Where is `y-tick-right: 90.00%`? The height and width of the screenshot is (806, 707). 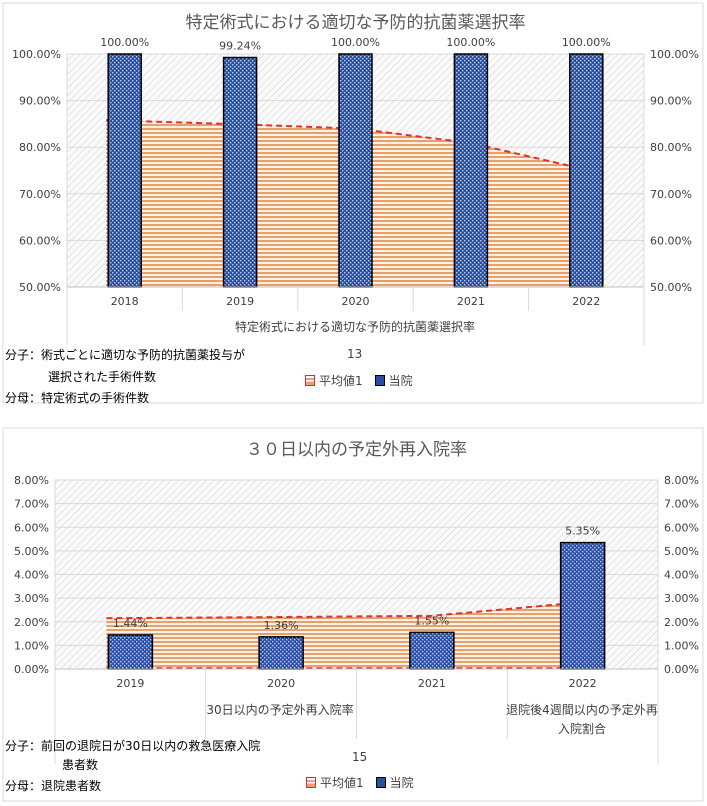 y-tick-right: 90.00% is located at coordinates (671, 101).